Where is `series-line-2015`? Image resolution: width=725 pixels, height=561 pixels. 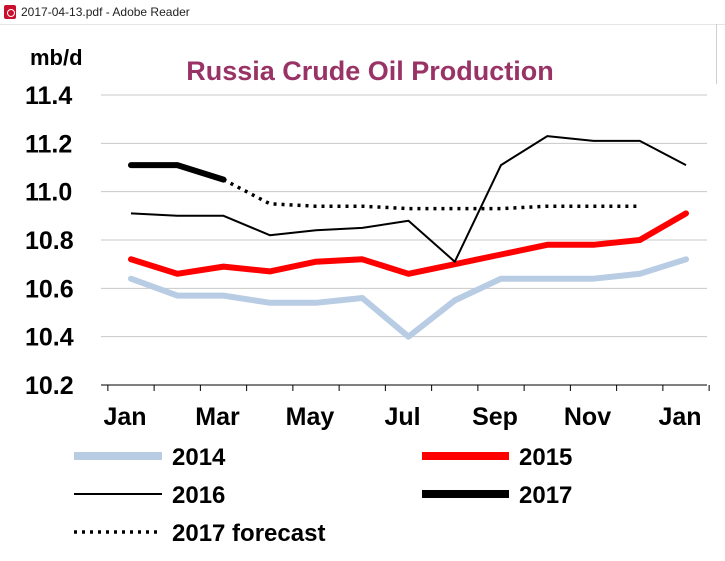
series-line-2015 is located at coordinates (408, 243).